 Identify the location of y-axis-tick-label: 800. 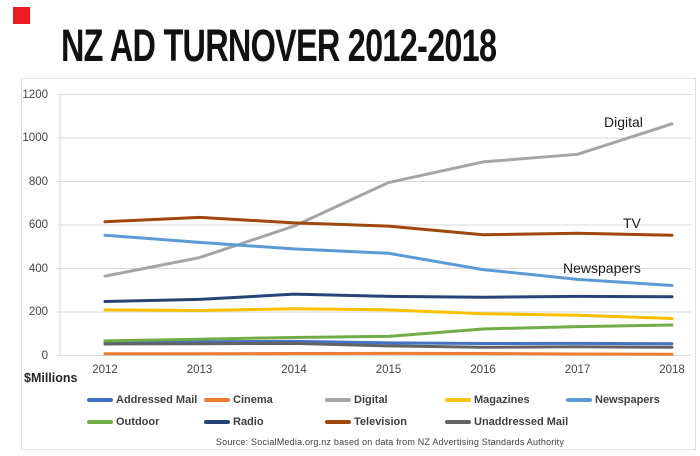
(38, 181).